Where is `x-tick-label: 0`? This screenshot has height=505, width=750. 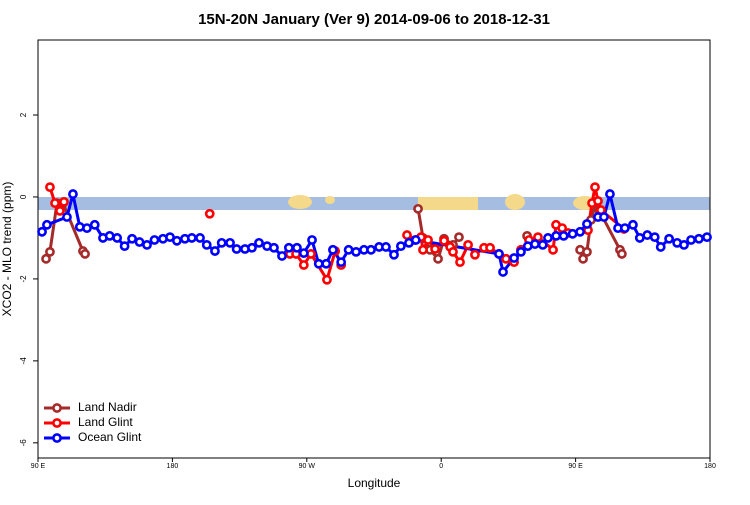 x-tick-label: 0 is located at coordinates (441, 466).